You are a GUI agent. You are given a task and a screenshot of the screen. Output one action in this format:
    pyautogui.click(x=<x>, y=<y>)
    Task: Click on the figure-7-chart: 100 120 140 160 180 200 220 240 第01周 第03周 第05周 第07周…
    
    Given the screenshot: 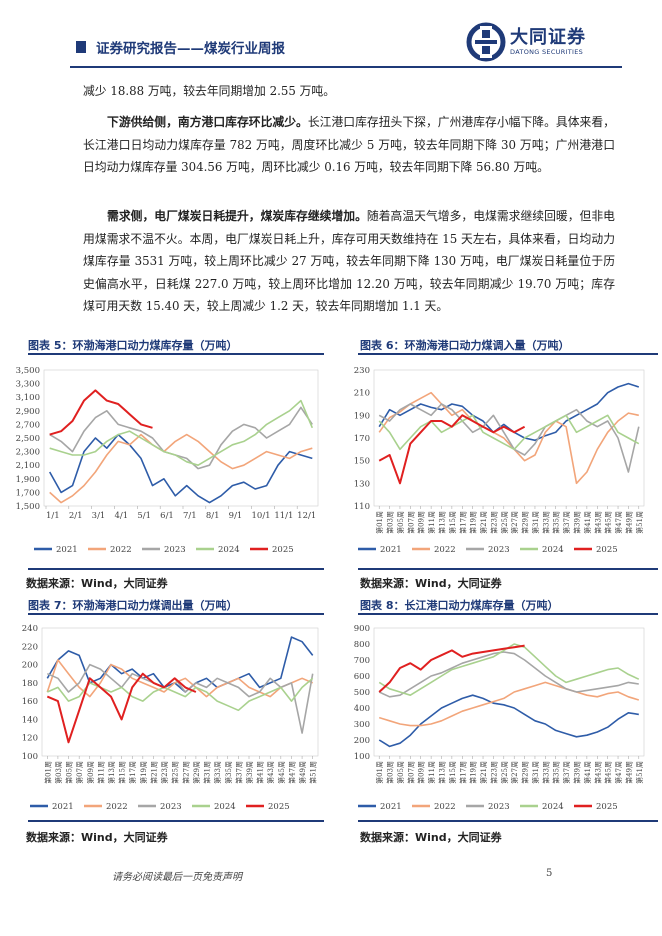 What is the action you would take?
    pyautogui.click(x=168, y=720)
    